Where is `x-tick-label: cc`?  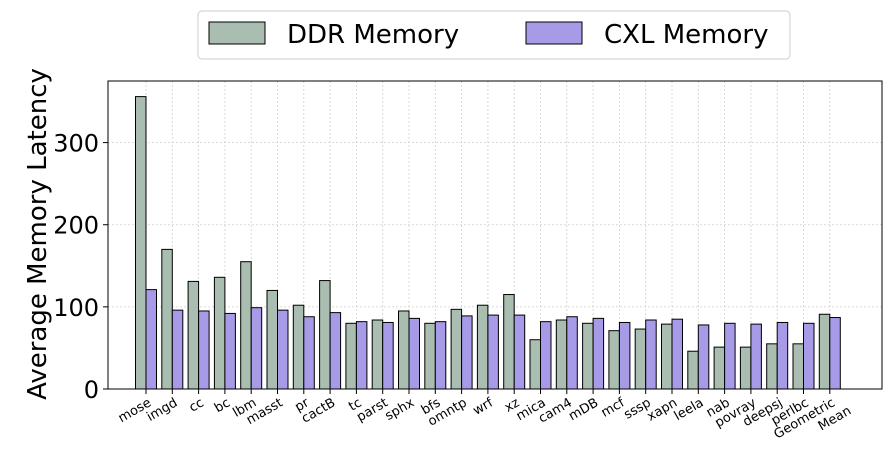
x-tick-label: cc is located at coordinates (197, 405).